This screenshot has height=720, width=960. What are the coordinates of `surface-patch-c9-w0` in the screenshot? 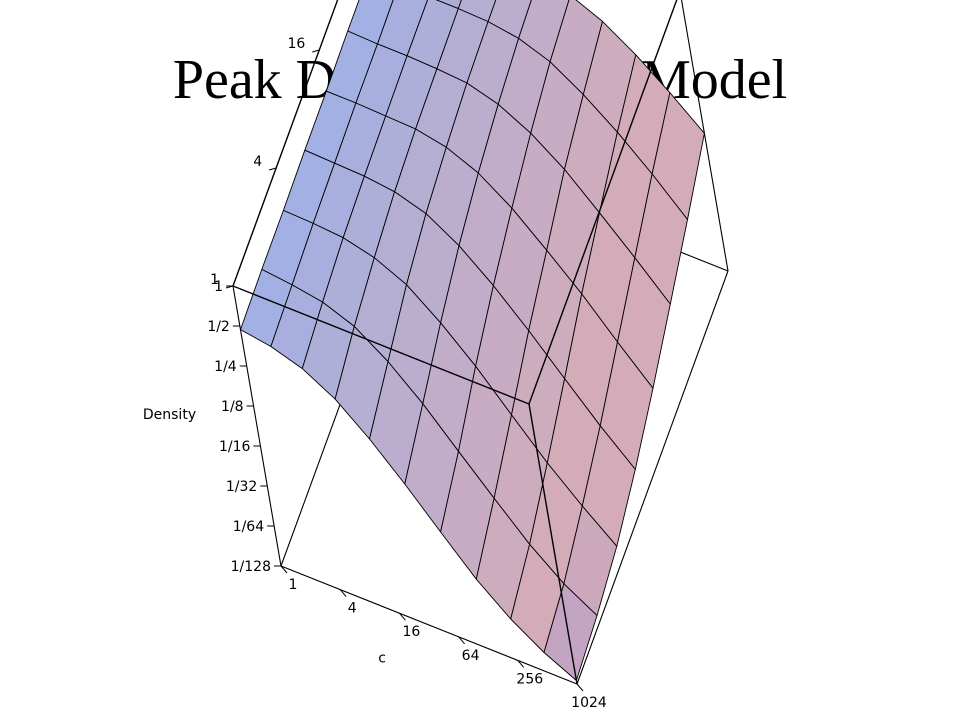 It's located at (570, 632).